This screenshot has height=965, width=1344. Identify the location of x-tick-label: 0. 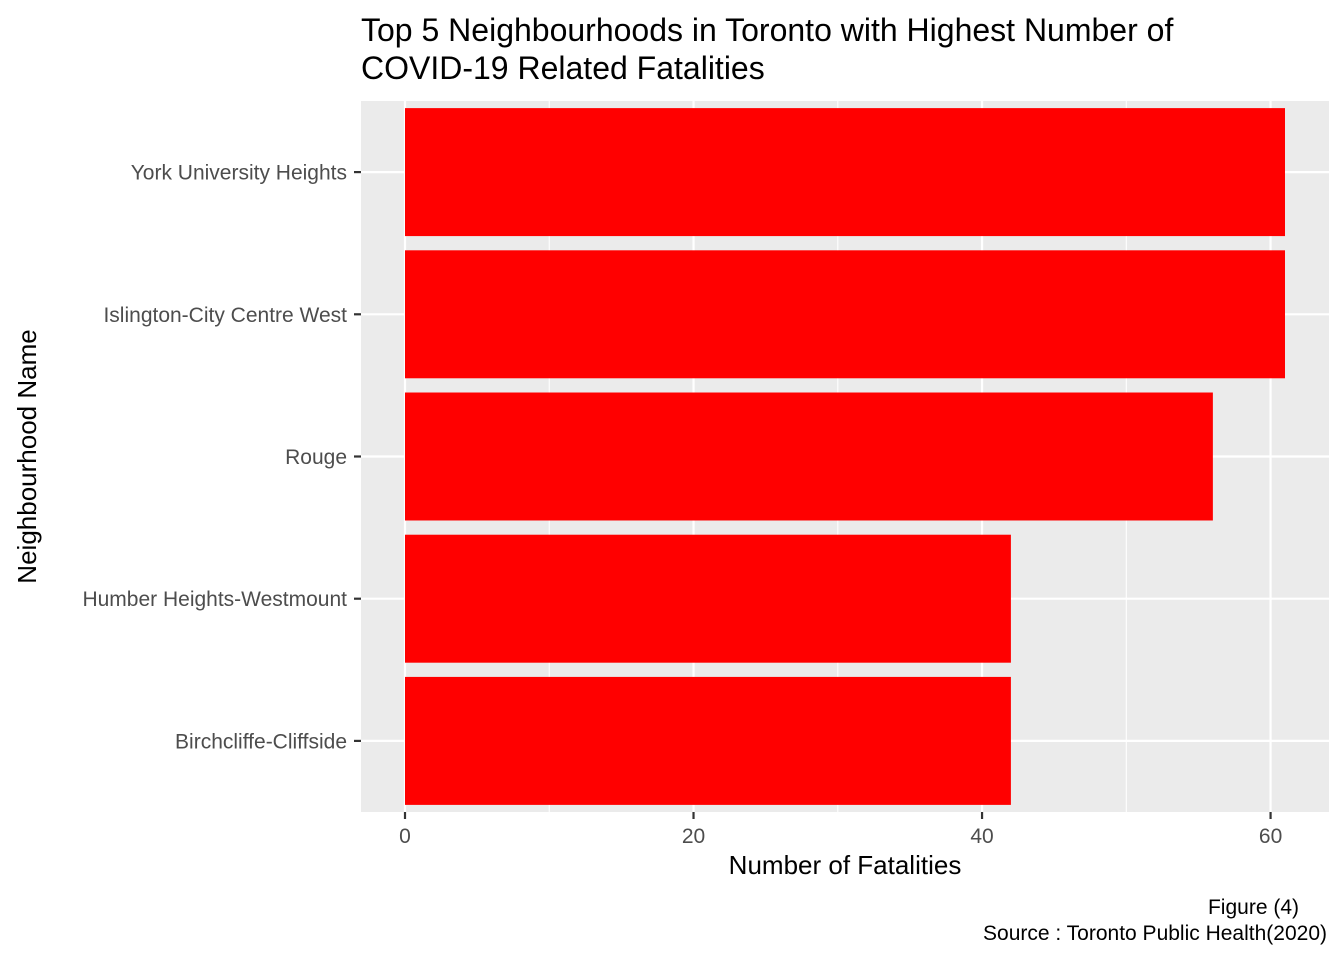
(405, 836).